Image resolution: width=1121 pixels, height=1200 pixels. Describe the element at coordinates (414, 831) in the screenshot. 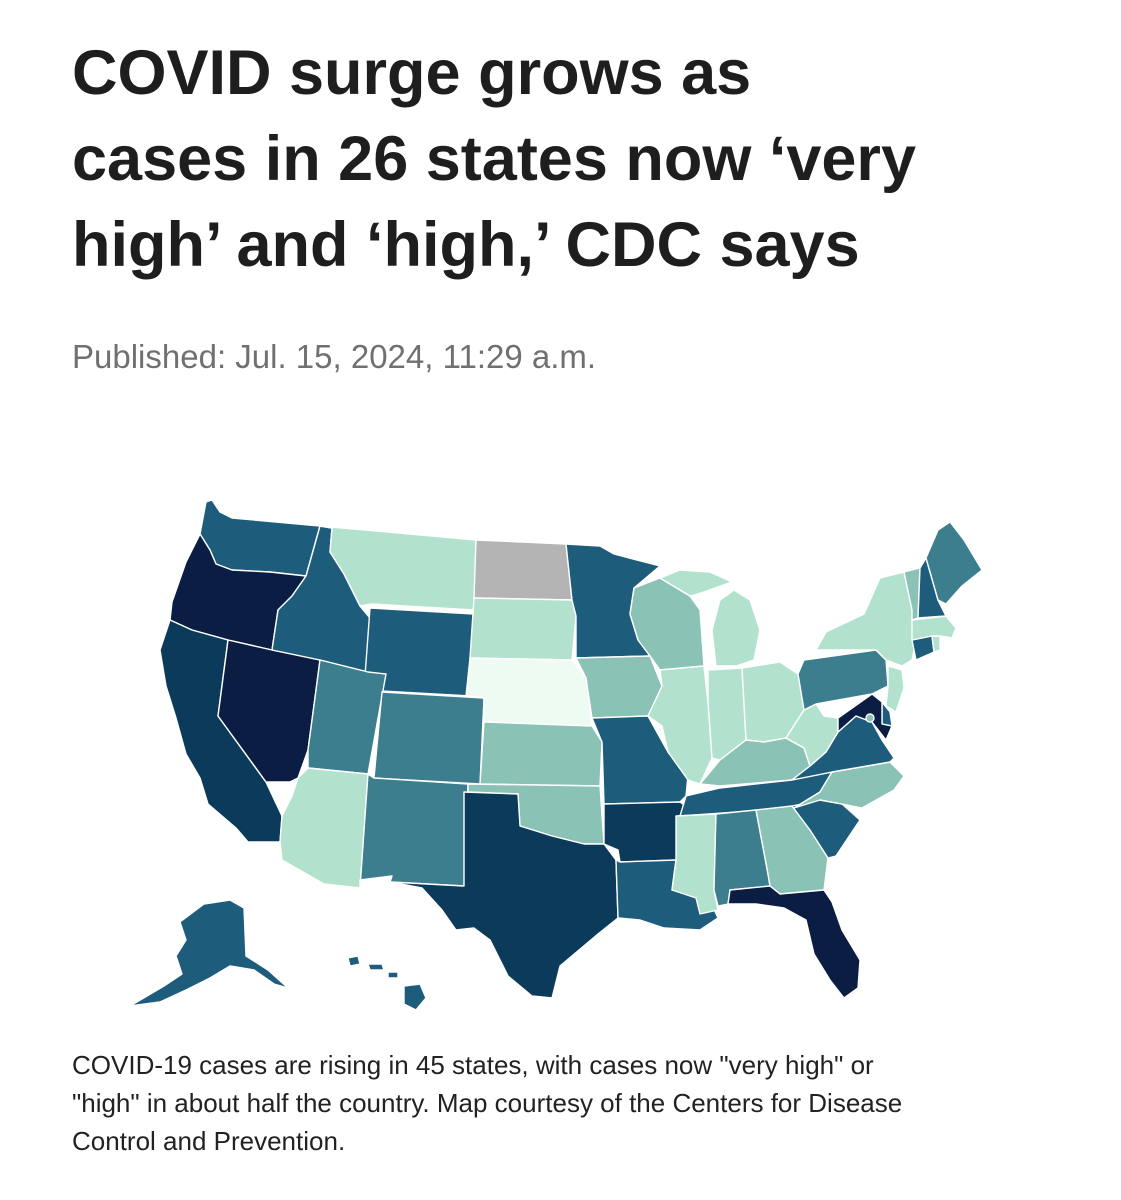

I see `state-nm` at that location.